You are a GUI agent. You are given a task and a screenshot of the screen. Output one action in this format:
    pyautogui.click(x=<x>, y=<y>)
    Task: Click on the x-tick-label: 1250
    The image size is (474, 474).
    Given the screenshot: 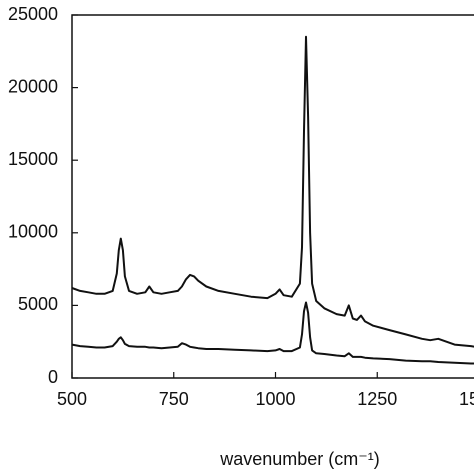 What is the action you would take?
    pyautogui.click(x=377, y=399)
    